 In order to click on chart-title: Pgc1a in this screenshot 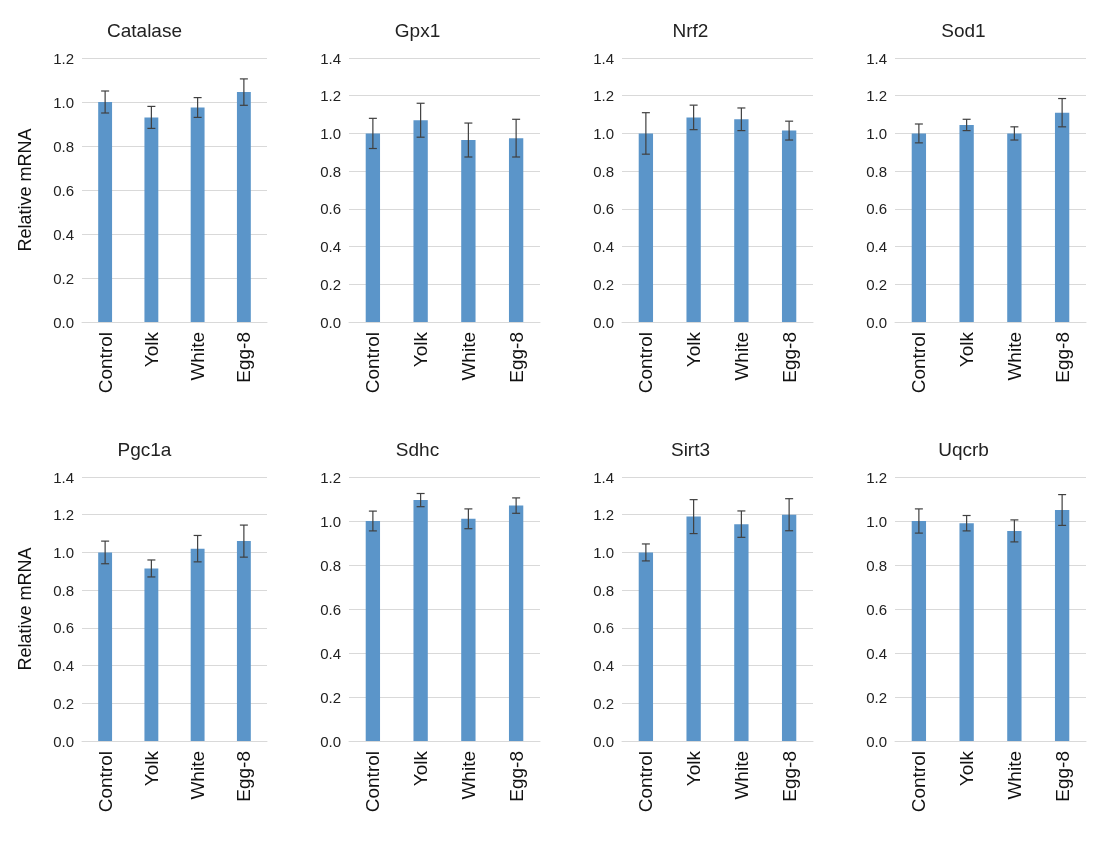, I will do `click(144, 449)`.